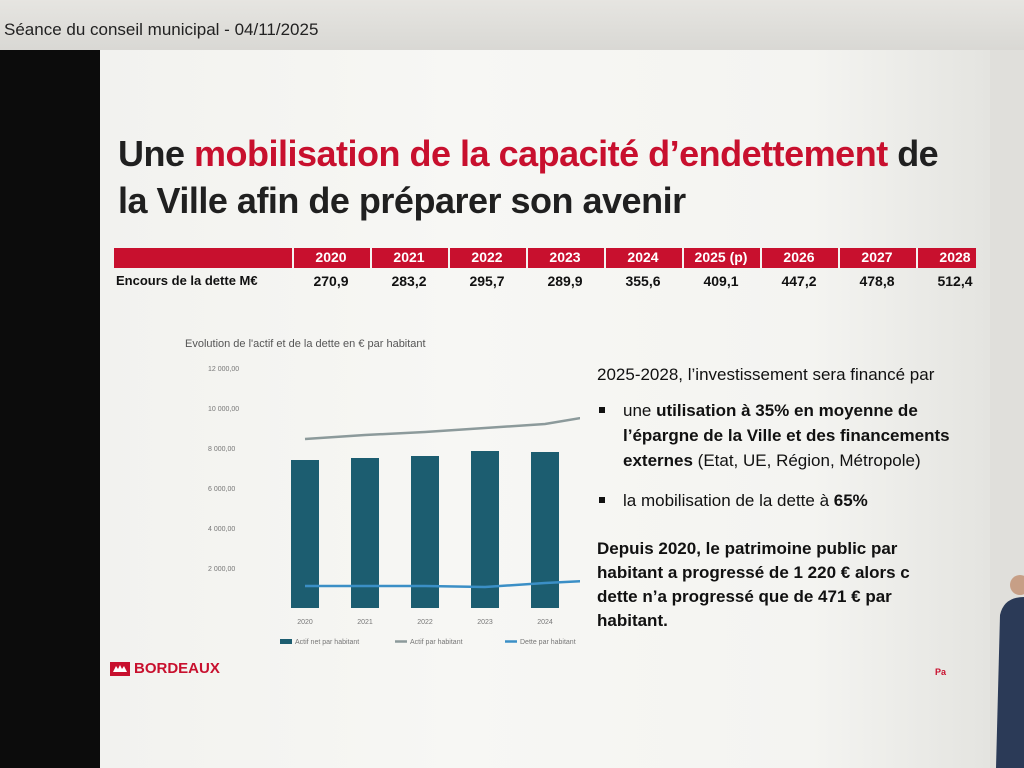 Image resolution: width=1024 pixels, height=768 pixels. What do you see at coordinates (187, 280) in the screenshot?
I see `debt-row-label: Encours de la dette M€` at bounding box center [187, 280].